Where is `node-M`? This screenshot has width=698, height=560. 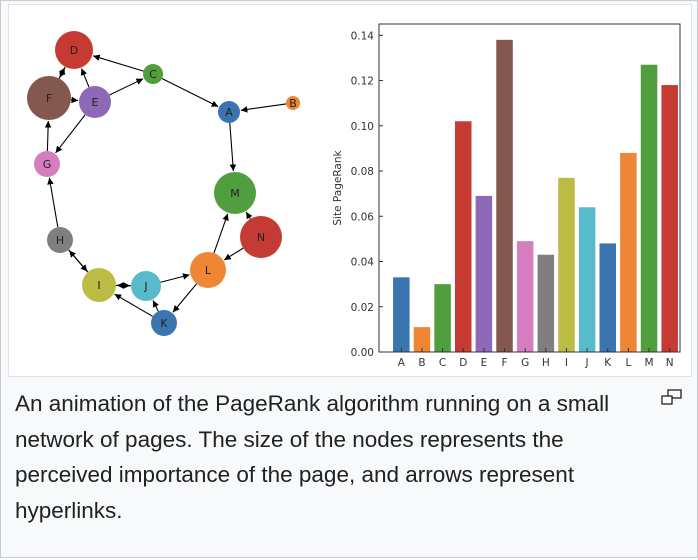 node-M is located at coordinates (235, 193).